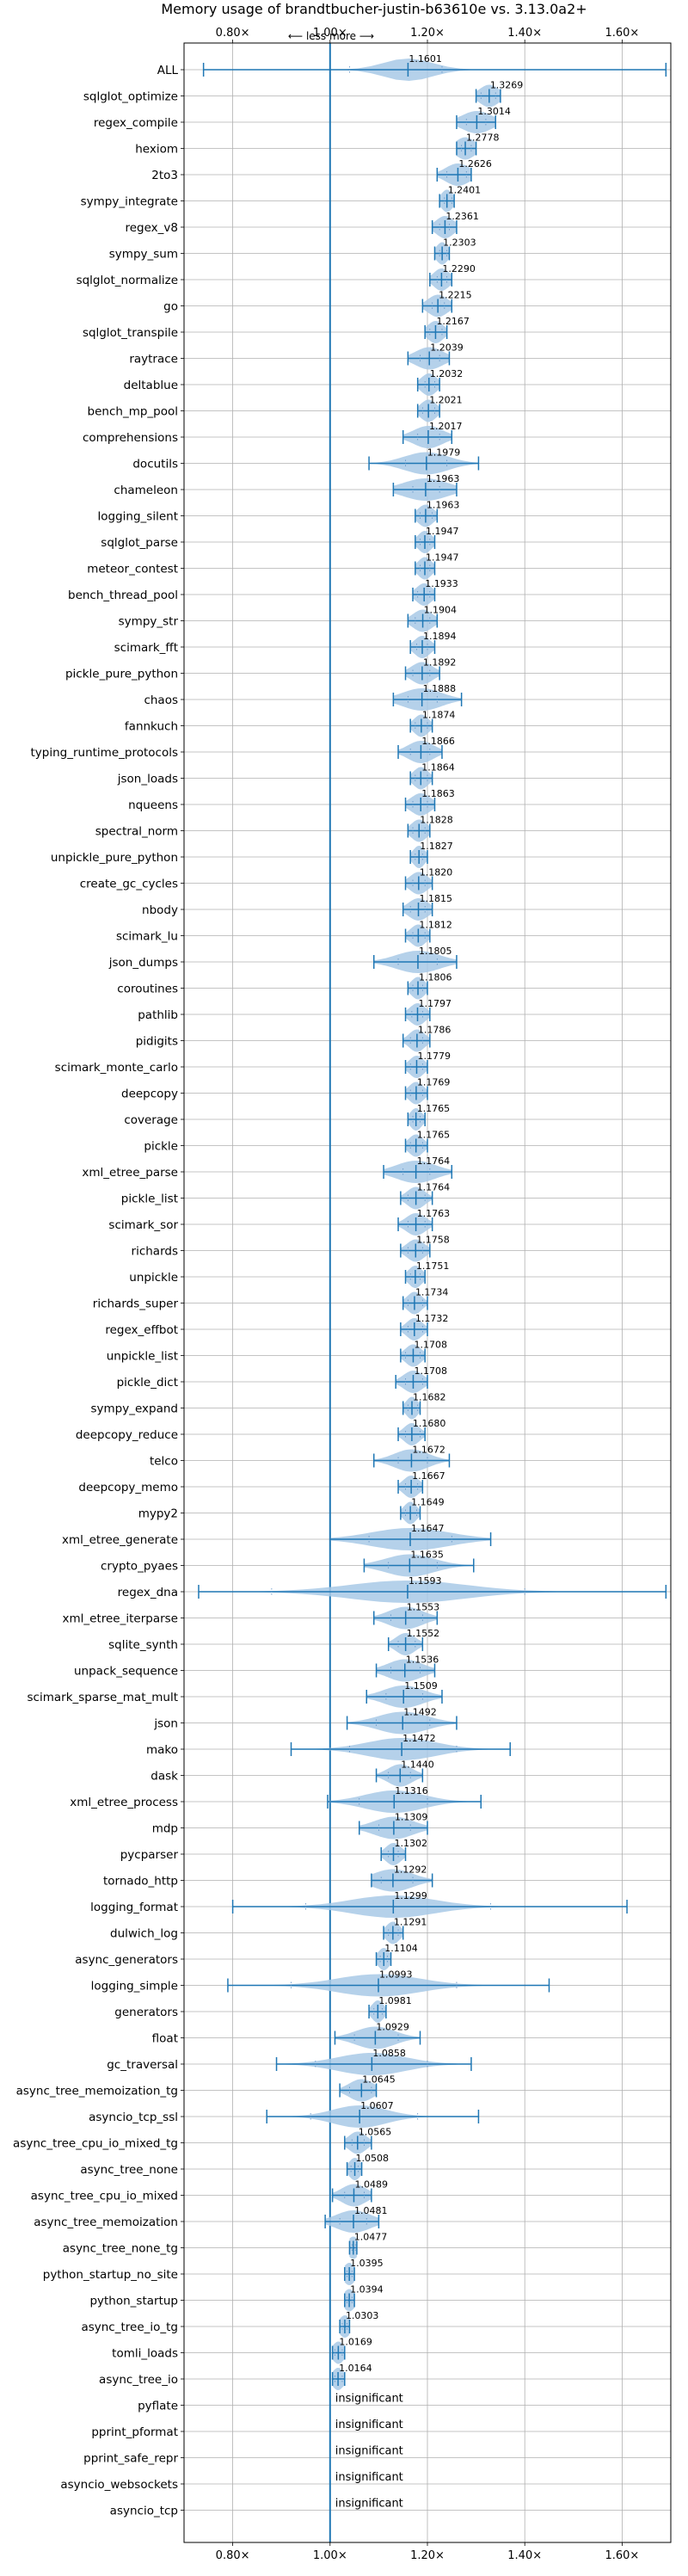 Image resolution: width=688 pixels, height=2576 pixels. I want to click on x-tick-label-top: 1.00×, so click(330, 33).